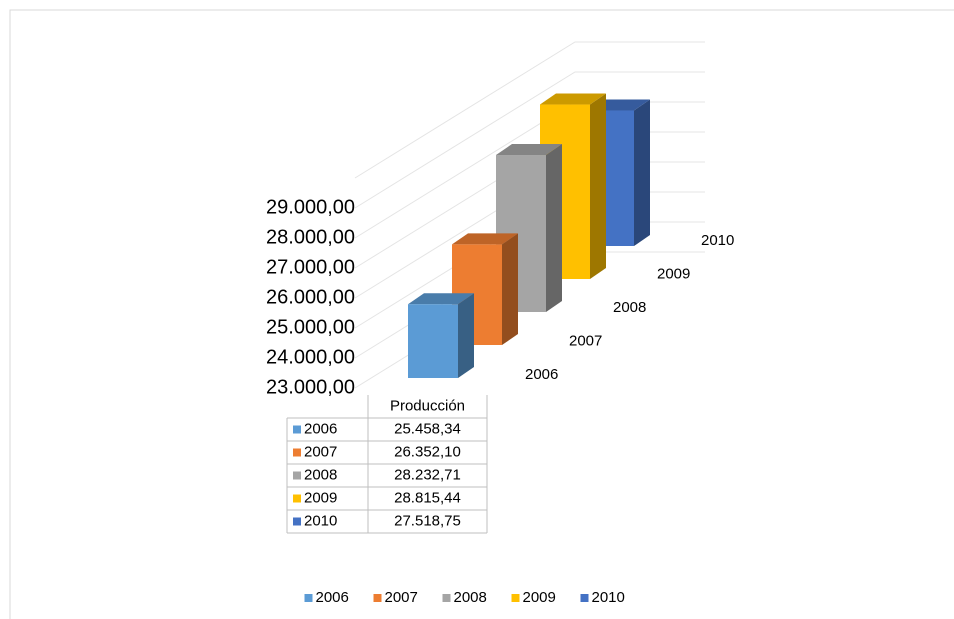 The image size is (954, 619). I want to click on y-tick-label: 25.000,00, so click(310, 327).